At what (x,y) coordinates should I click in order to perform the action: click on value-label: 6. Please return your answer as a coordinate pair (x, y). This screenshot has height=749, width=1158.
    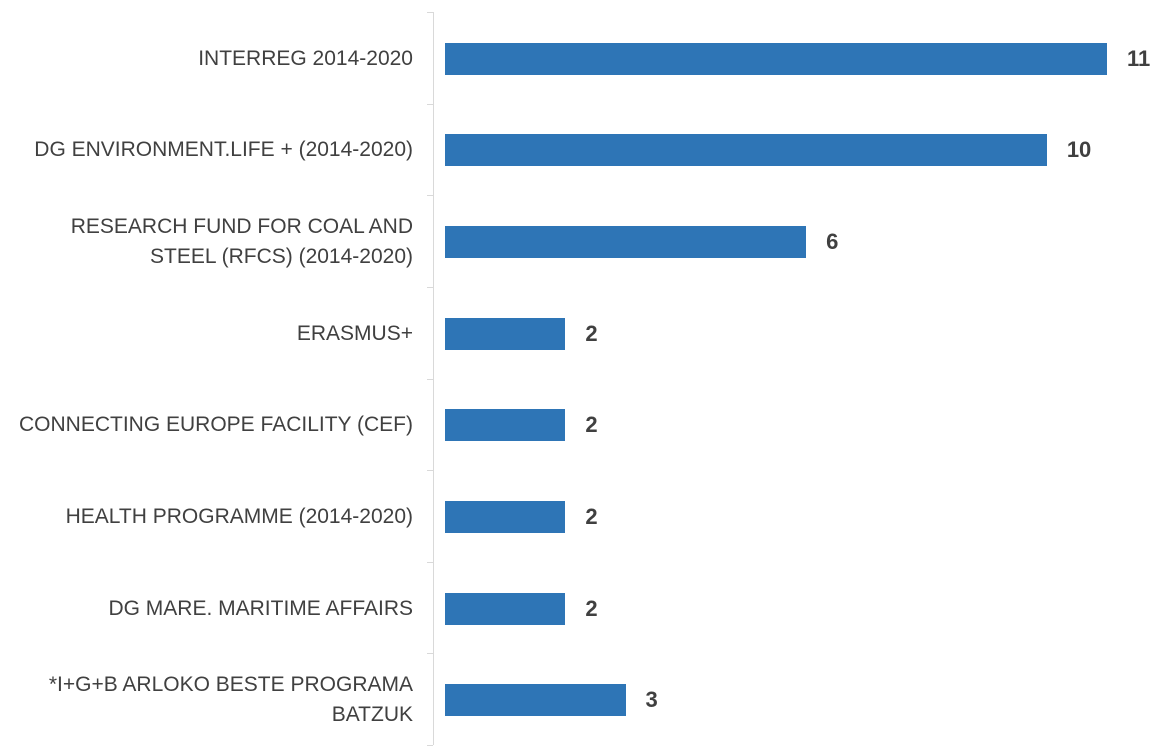
    Looking at the image, I should click on (832, 242).